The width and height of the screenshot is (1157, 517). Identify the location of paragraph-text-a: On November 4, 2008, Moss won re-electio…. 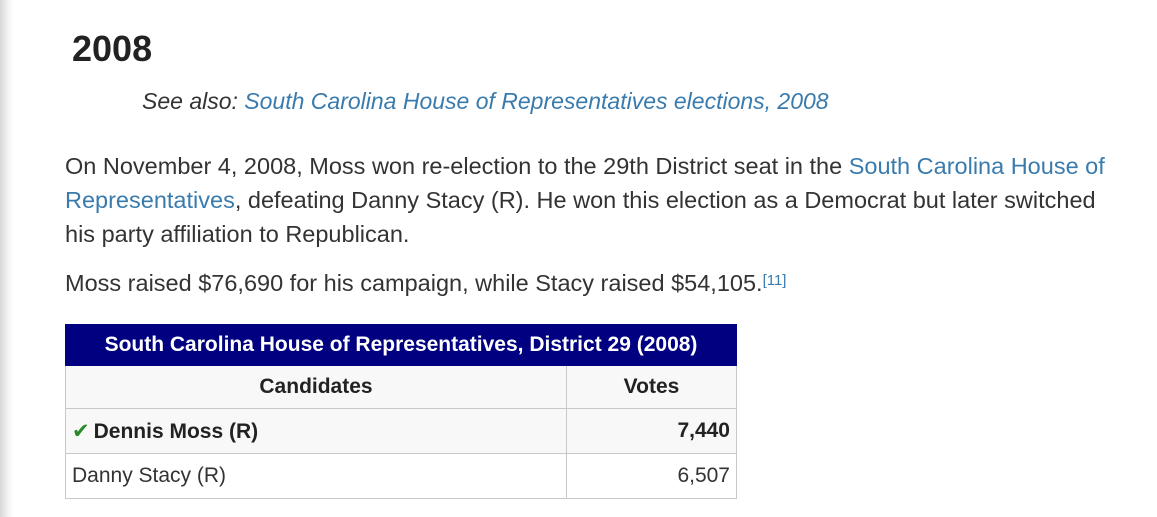
(457, 166).